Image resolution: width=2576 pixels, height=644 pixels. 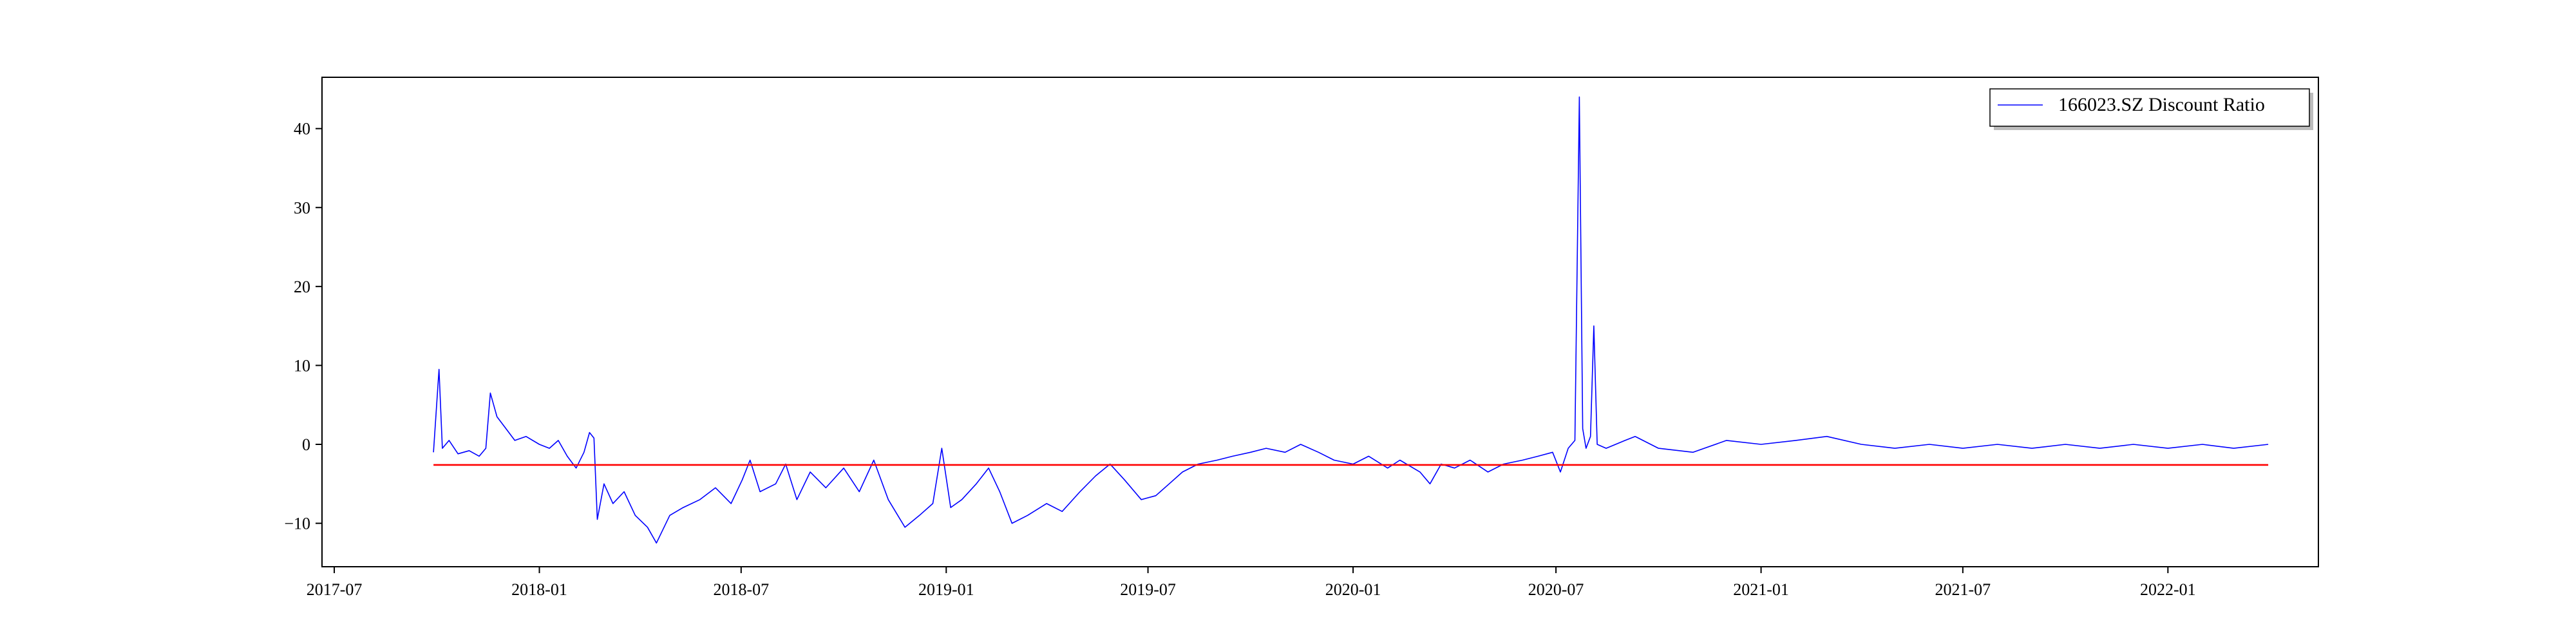 What do you see at coordinates (302, 287) in the screenshot?
I see `y-tick-label: 20` at bounding box center [302, 287].